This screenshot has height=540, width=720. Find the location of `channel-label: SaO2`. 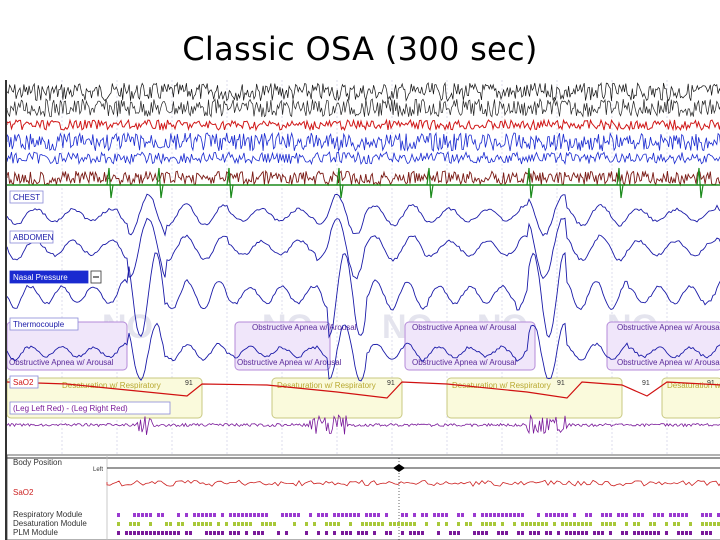

channel-label: SaO2 is located at coordinates (23, 382).